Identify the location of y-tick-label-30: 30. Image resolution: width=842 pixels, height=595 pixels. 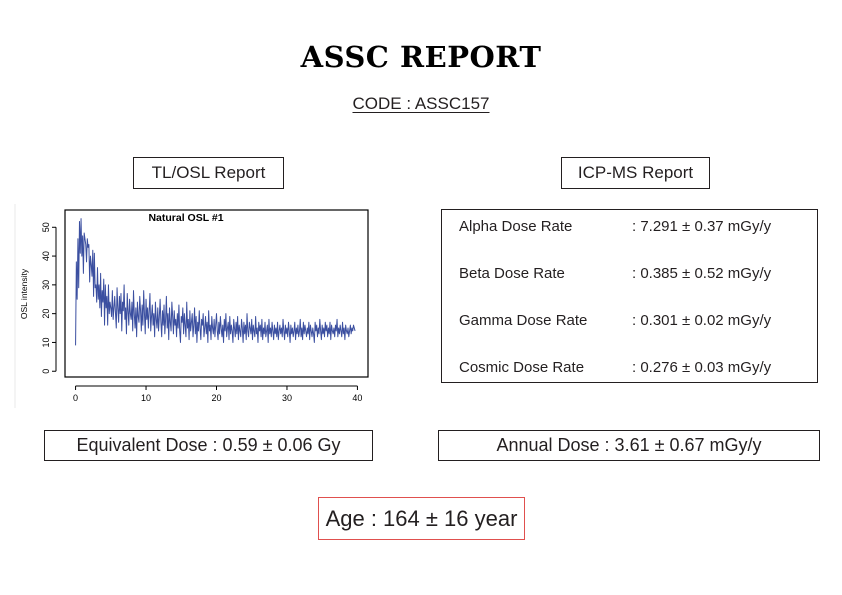
(46, 285).